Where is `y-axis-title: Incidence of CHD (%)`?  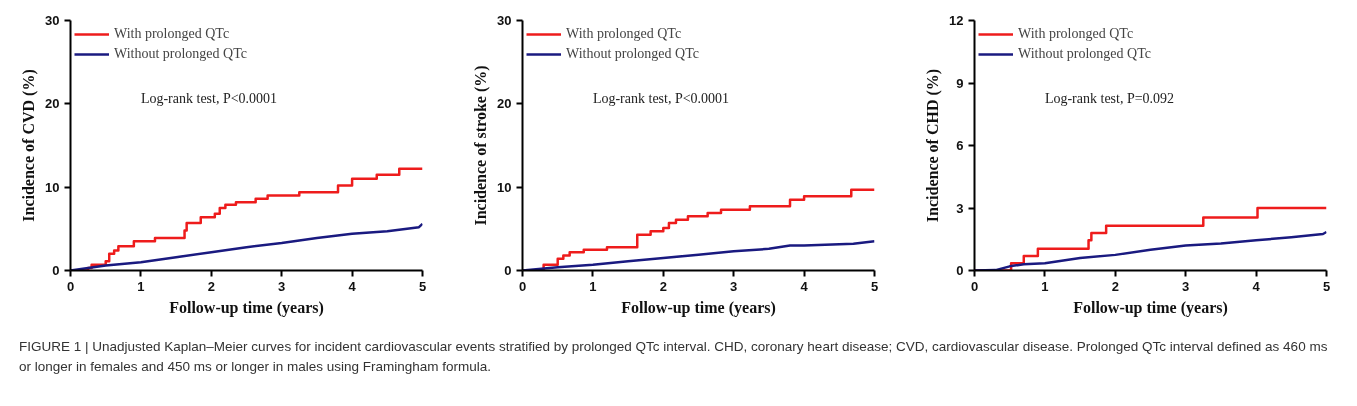 y-axis-title: Incidence of CHD (%) is located at coordinates (933, 145).